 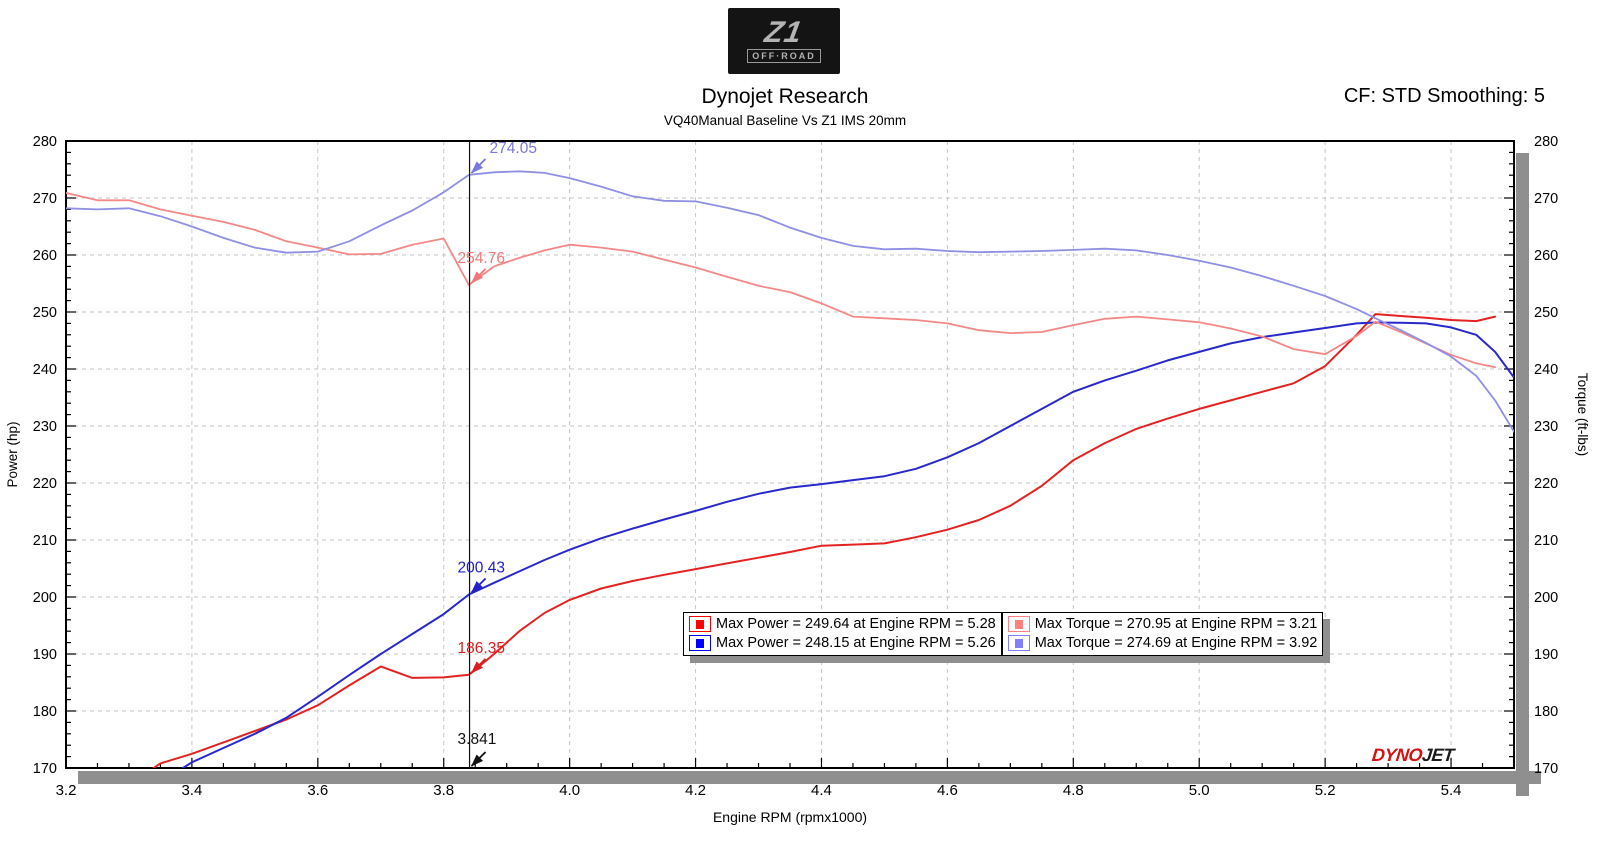 I want to click on y-tick-label-right: 240, so click(x=1546, y=370).